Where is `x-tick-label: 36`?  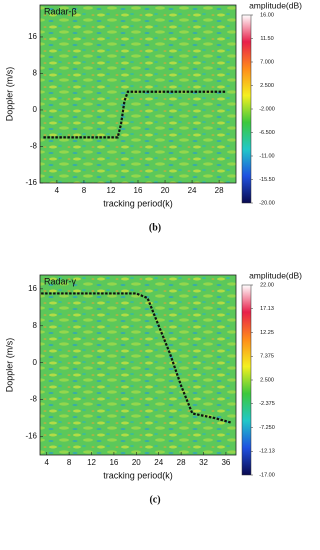
x-tick-label: 36 is located at coordinates (225, 462).